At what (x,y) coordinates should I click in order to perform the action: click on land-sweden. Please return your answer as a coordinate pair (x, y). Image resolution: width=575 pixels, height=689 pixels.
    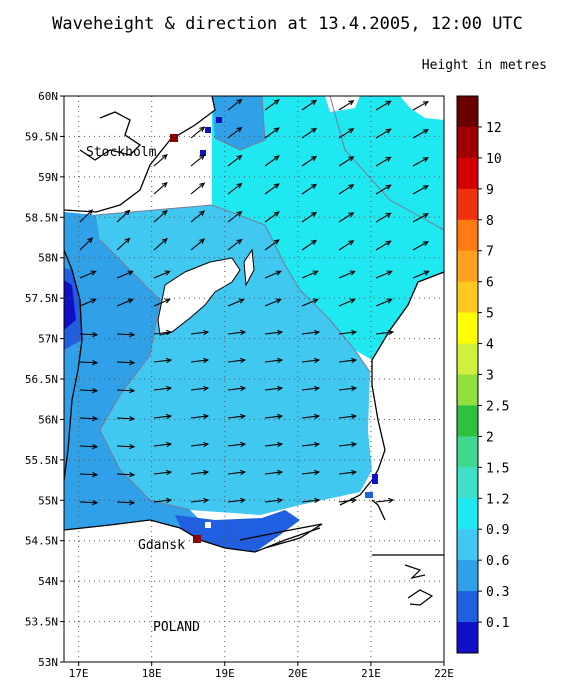
    Looking at the image, I should click on (139, 154).